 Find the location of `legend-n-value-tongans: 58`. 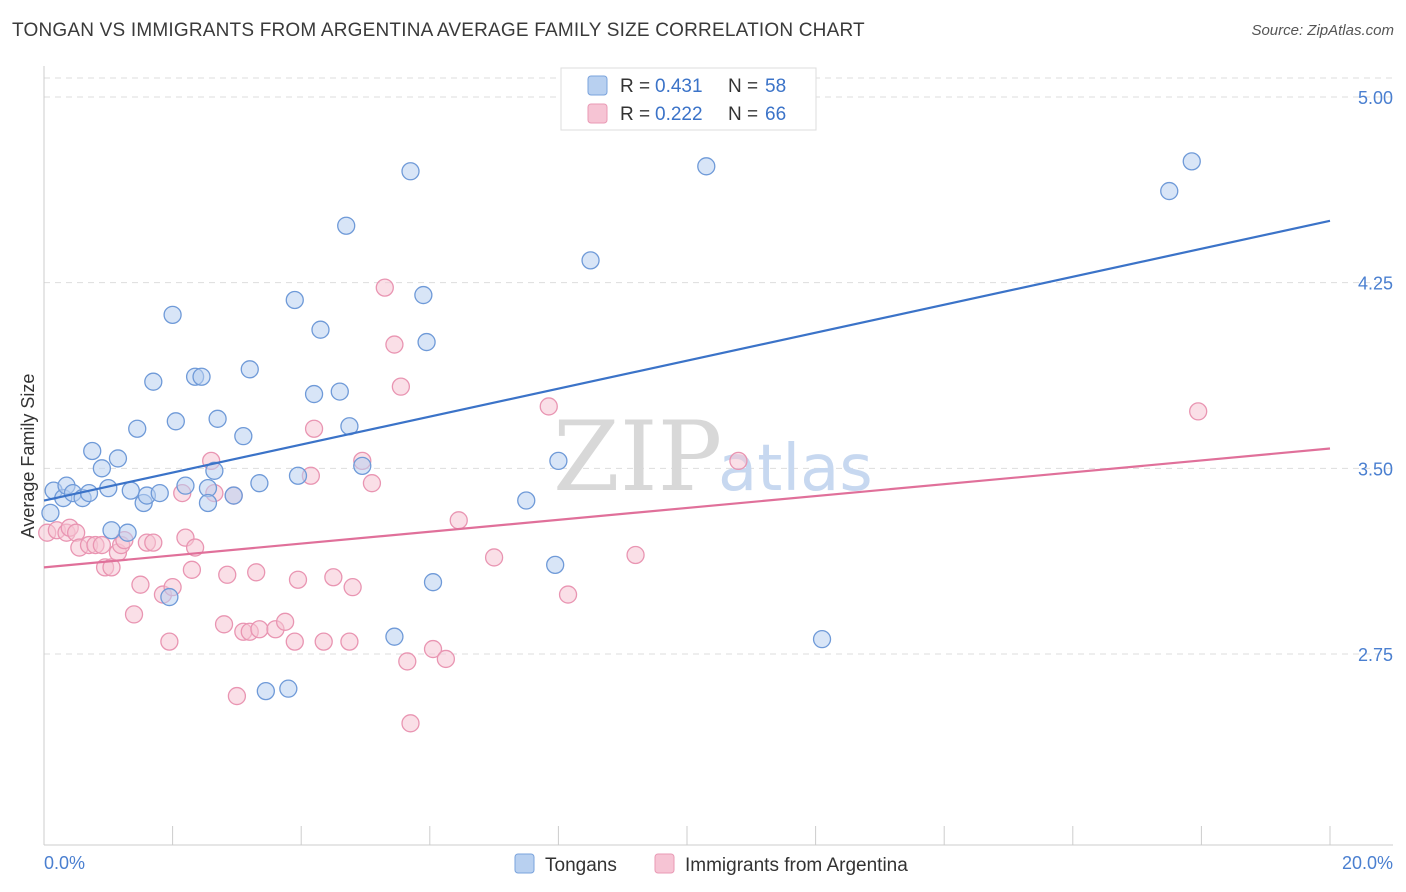

legend-n-value-tongans: 58 is located at coordinates (775, 86).